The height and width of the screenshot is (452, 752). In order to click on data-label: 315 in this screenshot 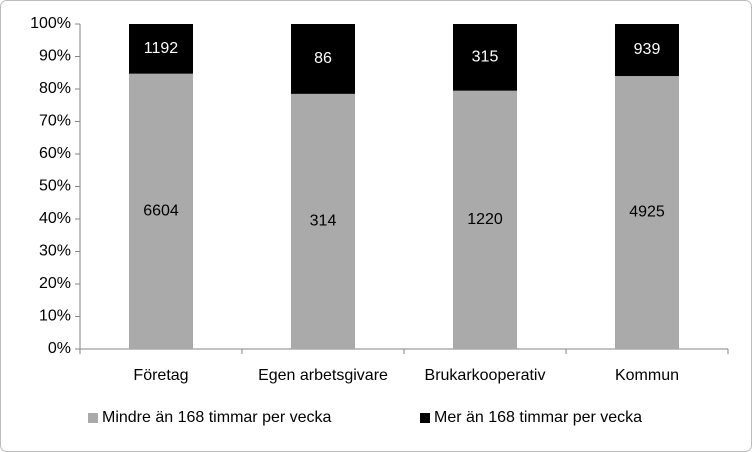, I will do `click(485, 57)`.